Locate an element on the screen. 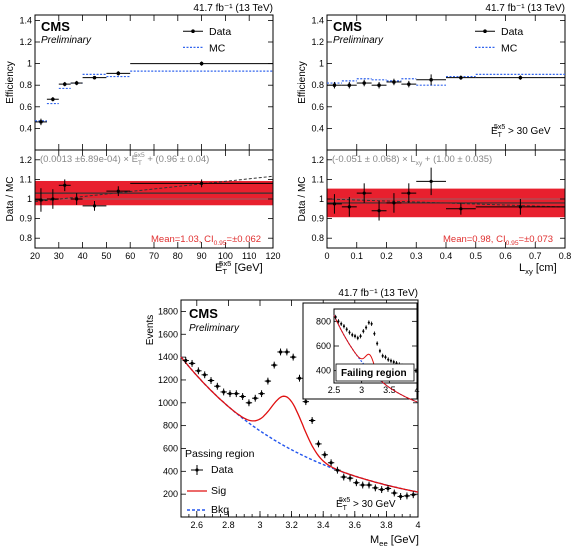 This screenshot has width=580, height=557. eff_lxy-cut-label-part: T is located at coordinates (500, 135).